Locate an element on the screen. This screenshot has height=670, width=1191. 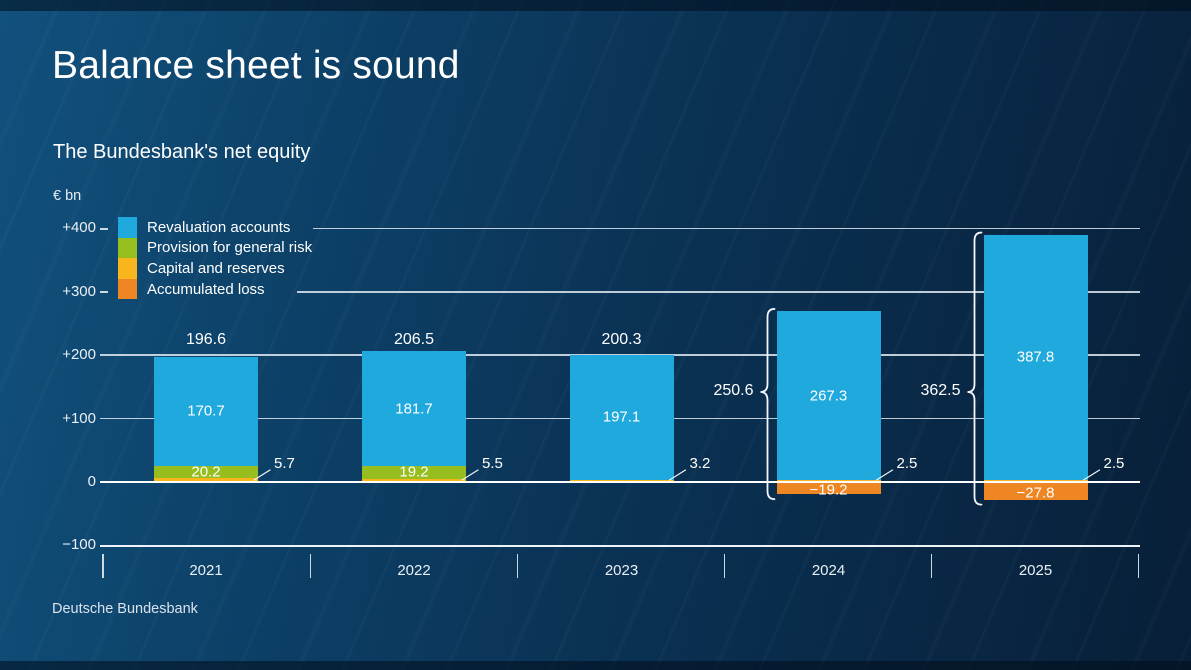
bar-2024-accumulated-loss-value: −19.2 is located at coordinates (828, 490).